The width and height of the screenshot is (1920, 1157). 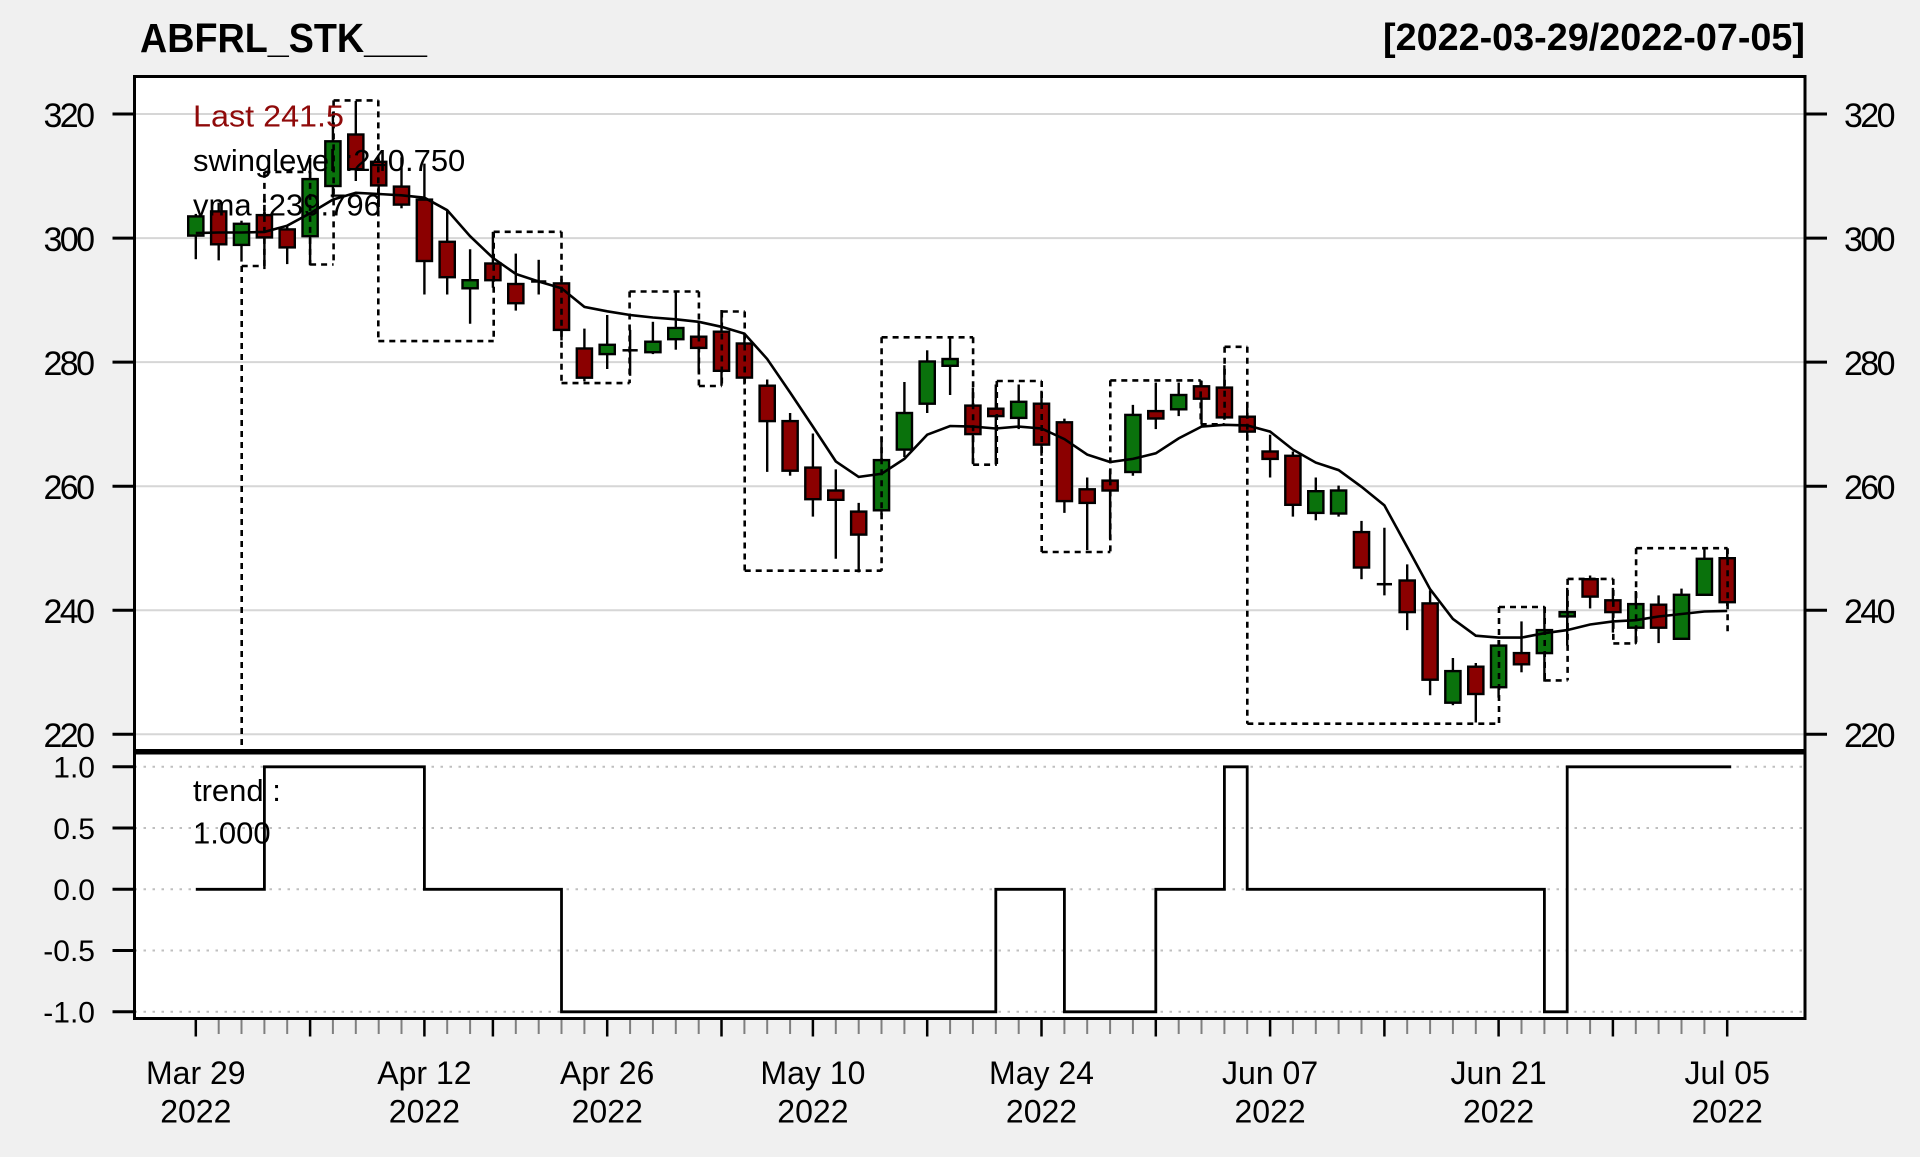 I want to click on svg-text: -1.0, so click(x=69, y=1013).